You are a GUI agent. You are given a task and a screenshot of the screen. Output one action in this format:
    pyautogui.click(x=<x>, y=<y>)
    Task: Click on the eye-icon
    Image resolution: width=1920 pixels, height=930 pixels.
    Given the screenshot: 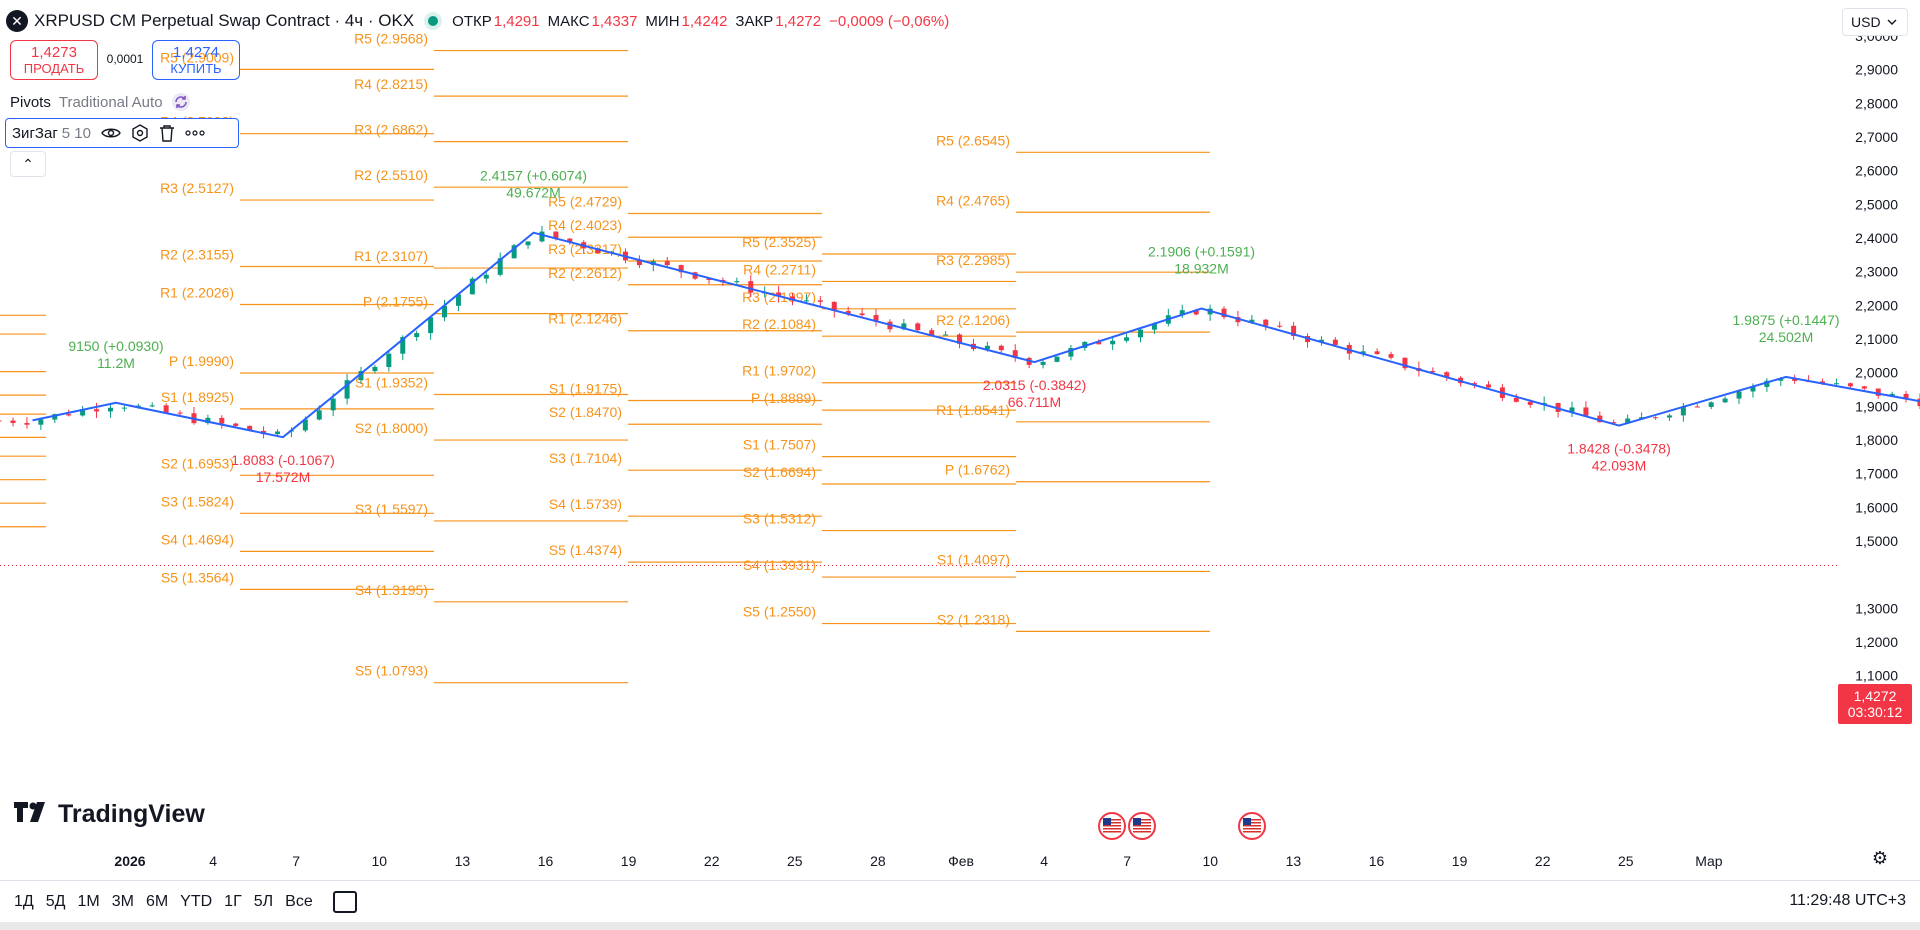 What is the action you would take?
    pyautogui.click(x=111, y=133)
    